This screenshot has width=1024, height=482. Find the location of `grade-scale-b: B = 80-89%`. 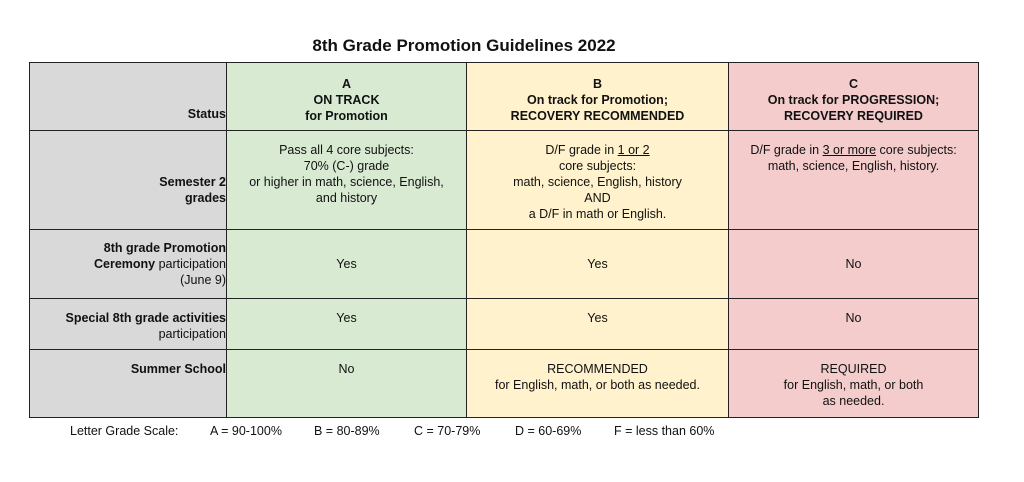

grade-scale-b: B = 80-89% is located at coordinates (347, 431).